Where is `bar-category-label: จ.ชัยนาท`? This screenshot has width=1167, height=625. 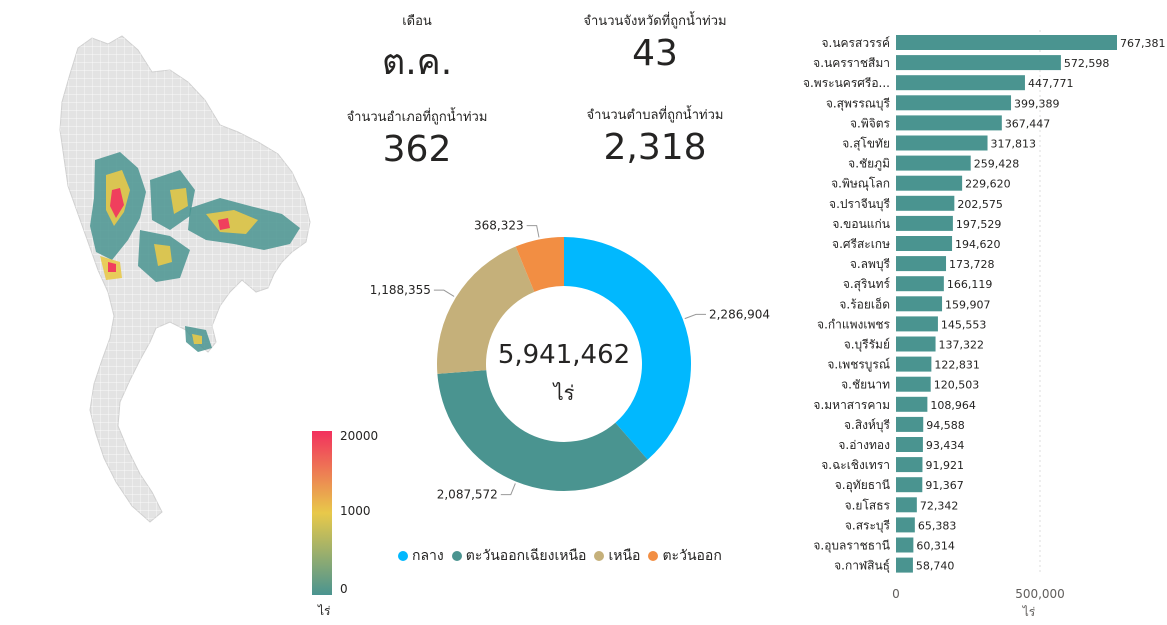
bar-category-label: จ.ชัยนาท is located at coordinates (865, 385).